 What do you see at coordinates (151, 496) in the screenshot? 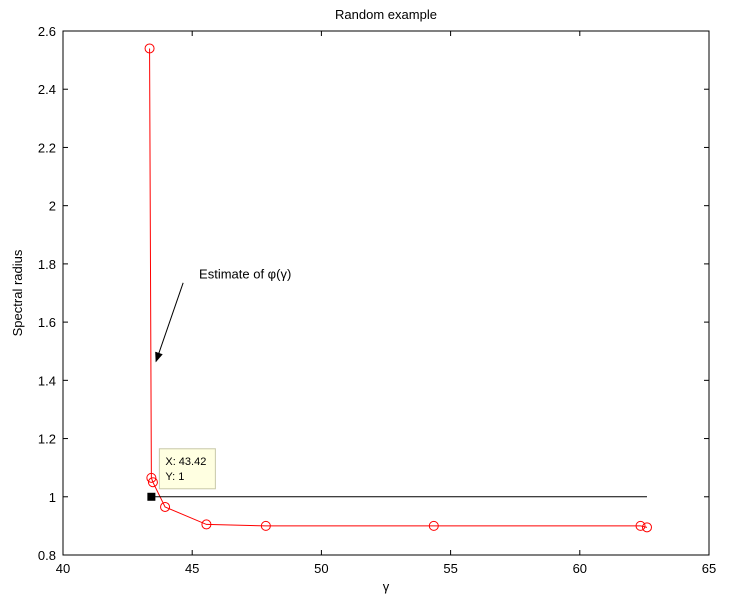
I see `datatip-marker` at bounding box center [151, 496].